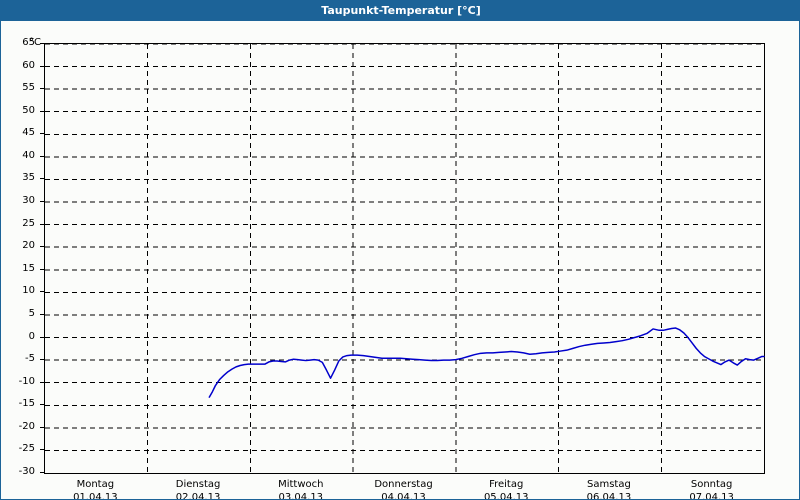  I want to click on x-axis-tick-dienstag: Dienstag 02.04.13, so click(198, 489).